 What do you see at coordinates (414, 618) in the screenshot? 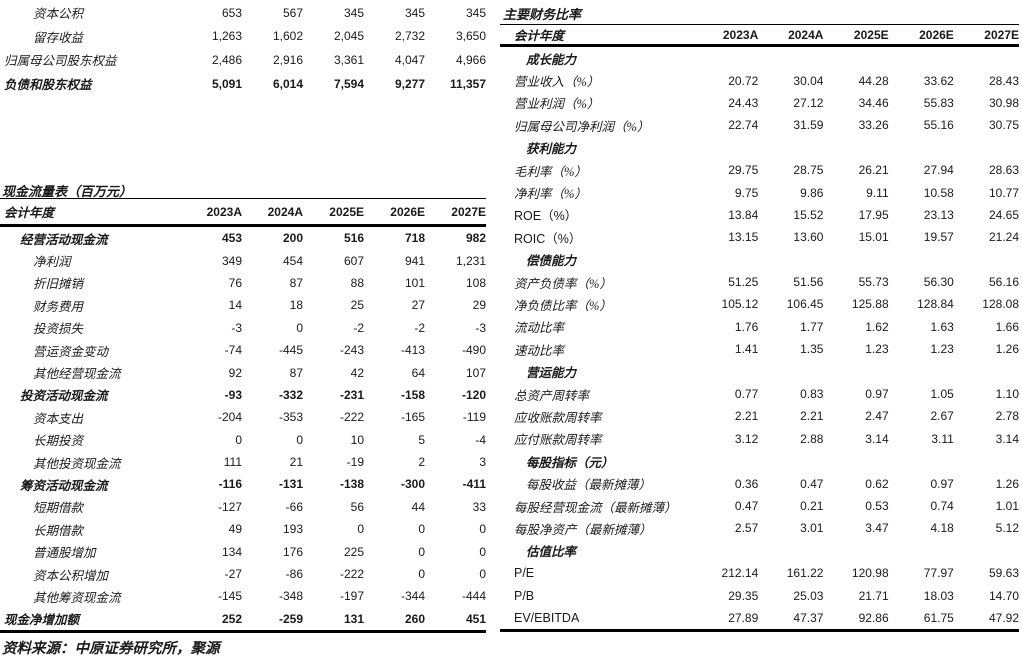
I see `cell-value: 260` at bounding box center [414, 618].